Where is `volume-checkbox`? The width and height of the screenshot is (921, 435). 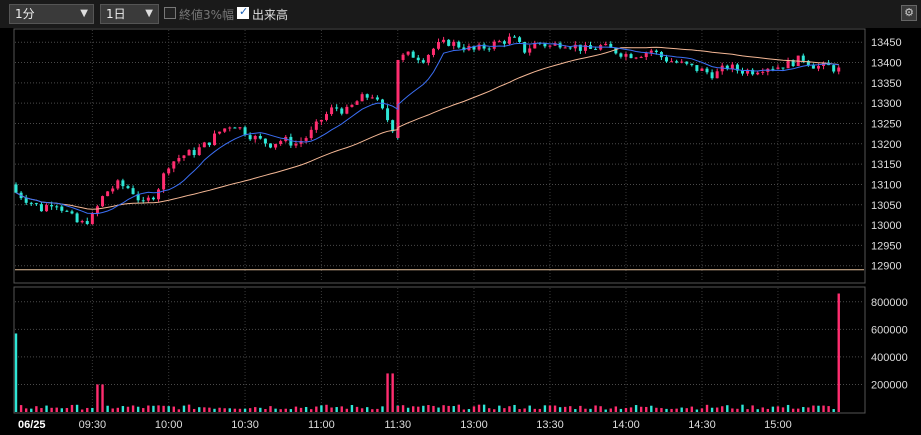
volume-checkbox is located at coordinates (243, 12).